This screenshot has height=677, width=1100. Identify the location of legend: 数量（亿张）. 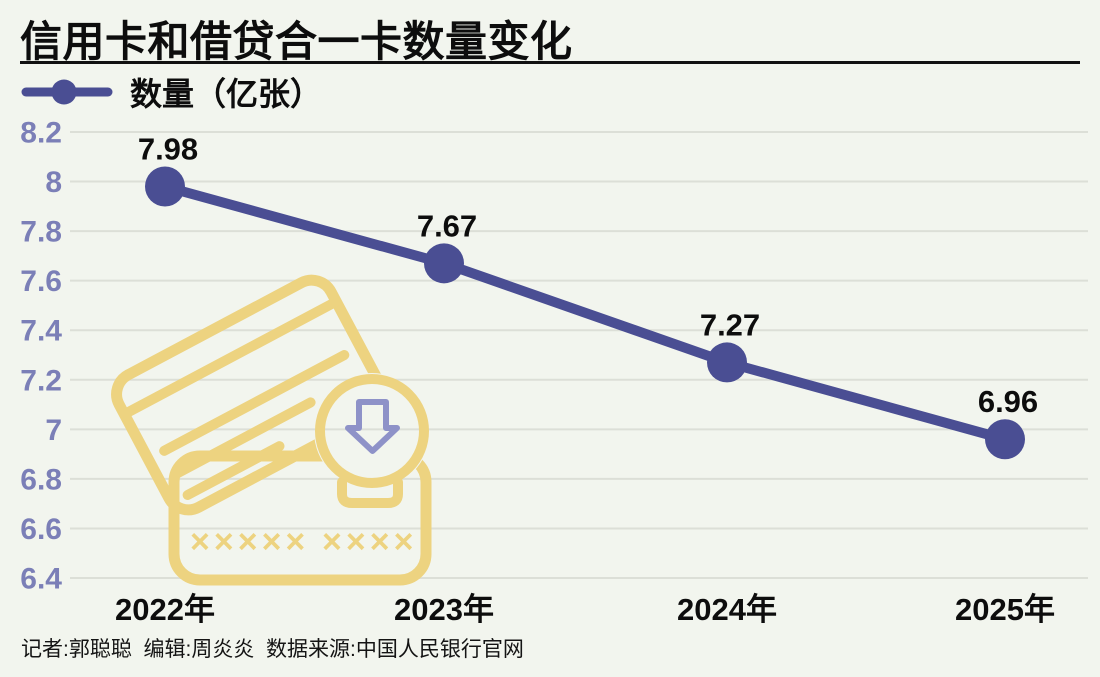
(171, 93).